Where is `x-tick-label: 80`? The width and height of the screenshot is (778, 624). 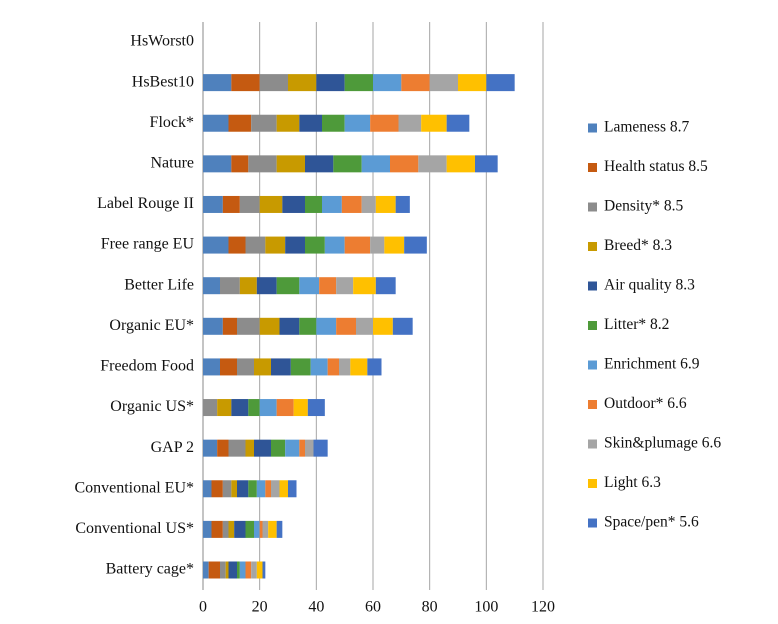
x-tick-label: 80 is located at coordinates (430, 607).